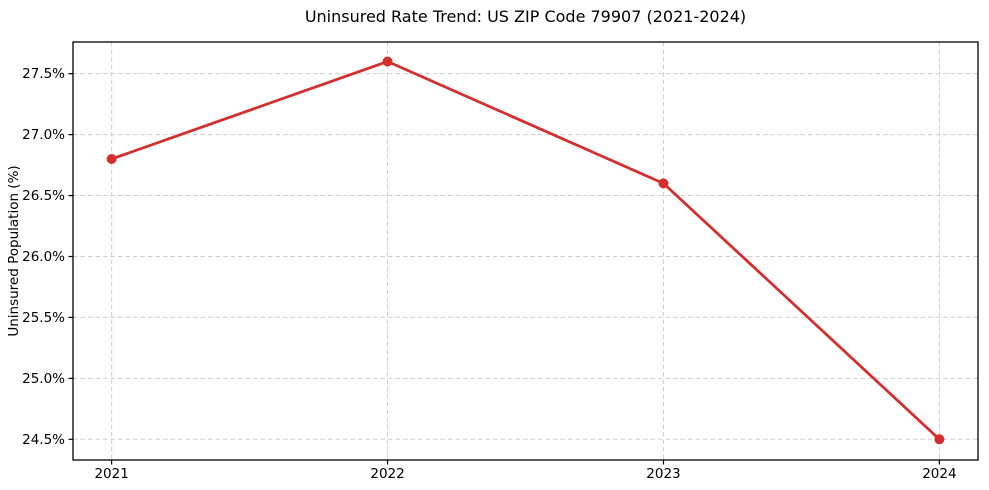  Describe the element at coordinates (111, 474) in the screenshot. I see `x-tick-label: 2021` at that location.